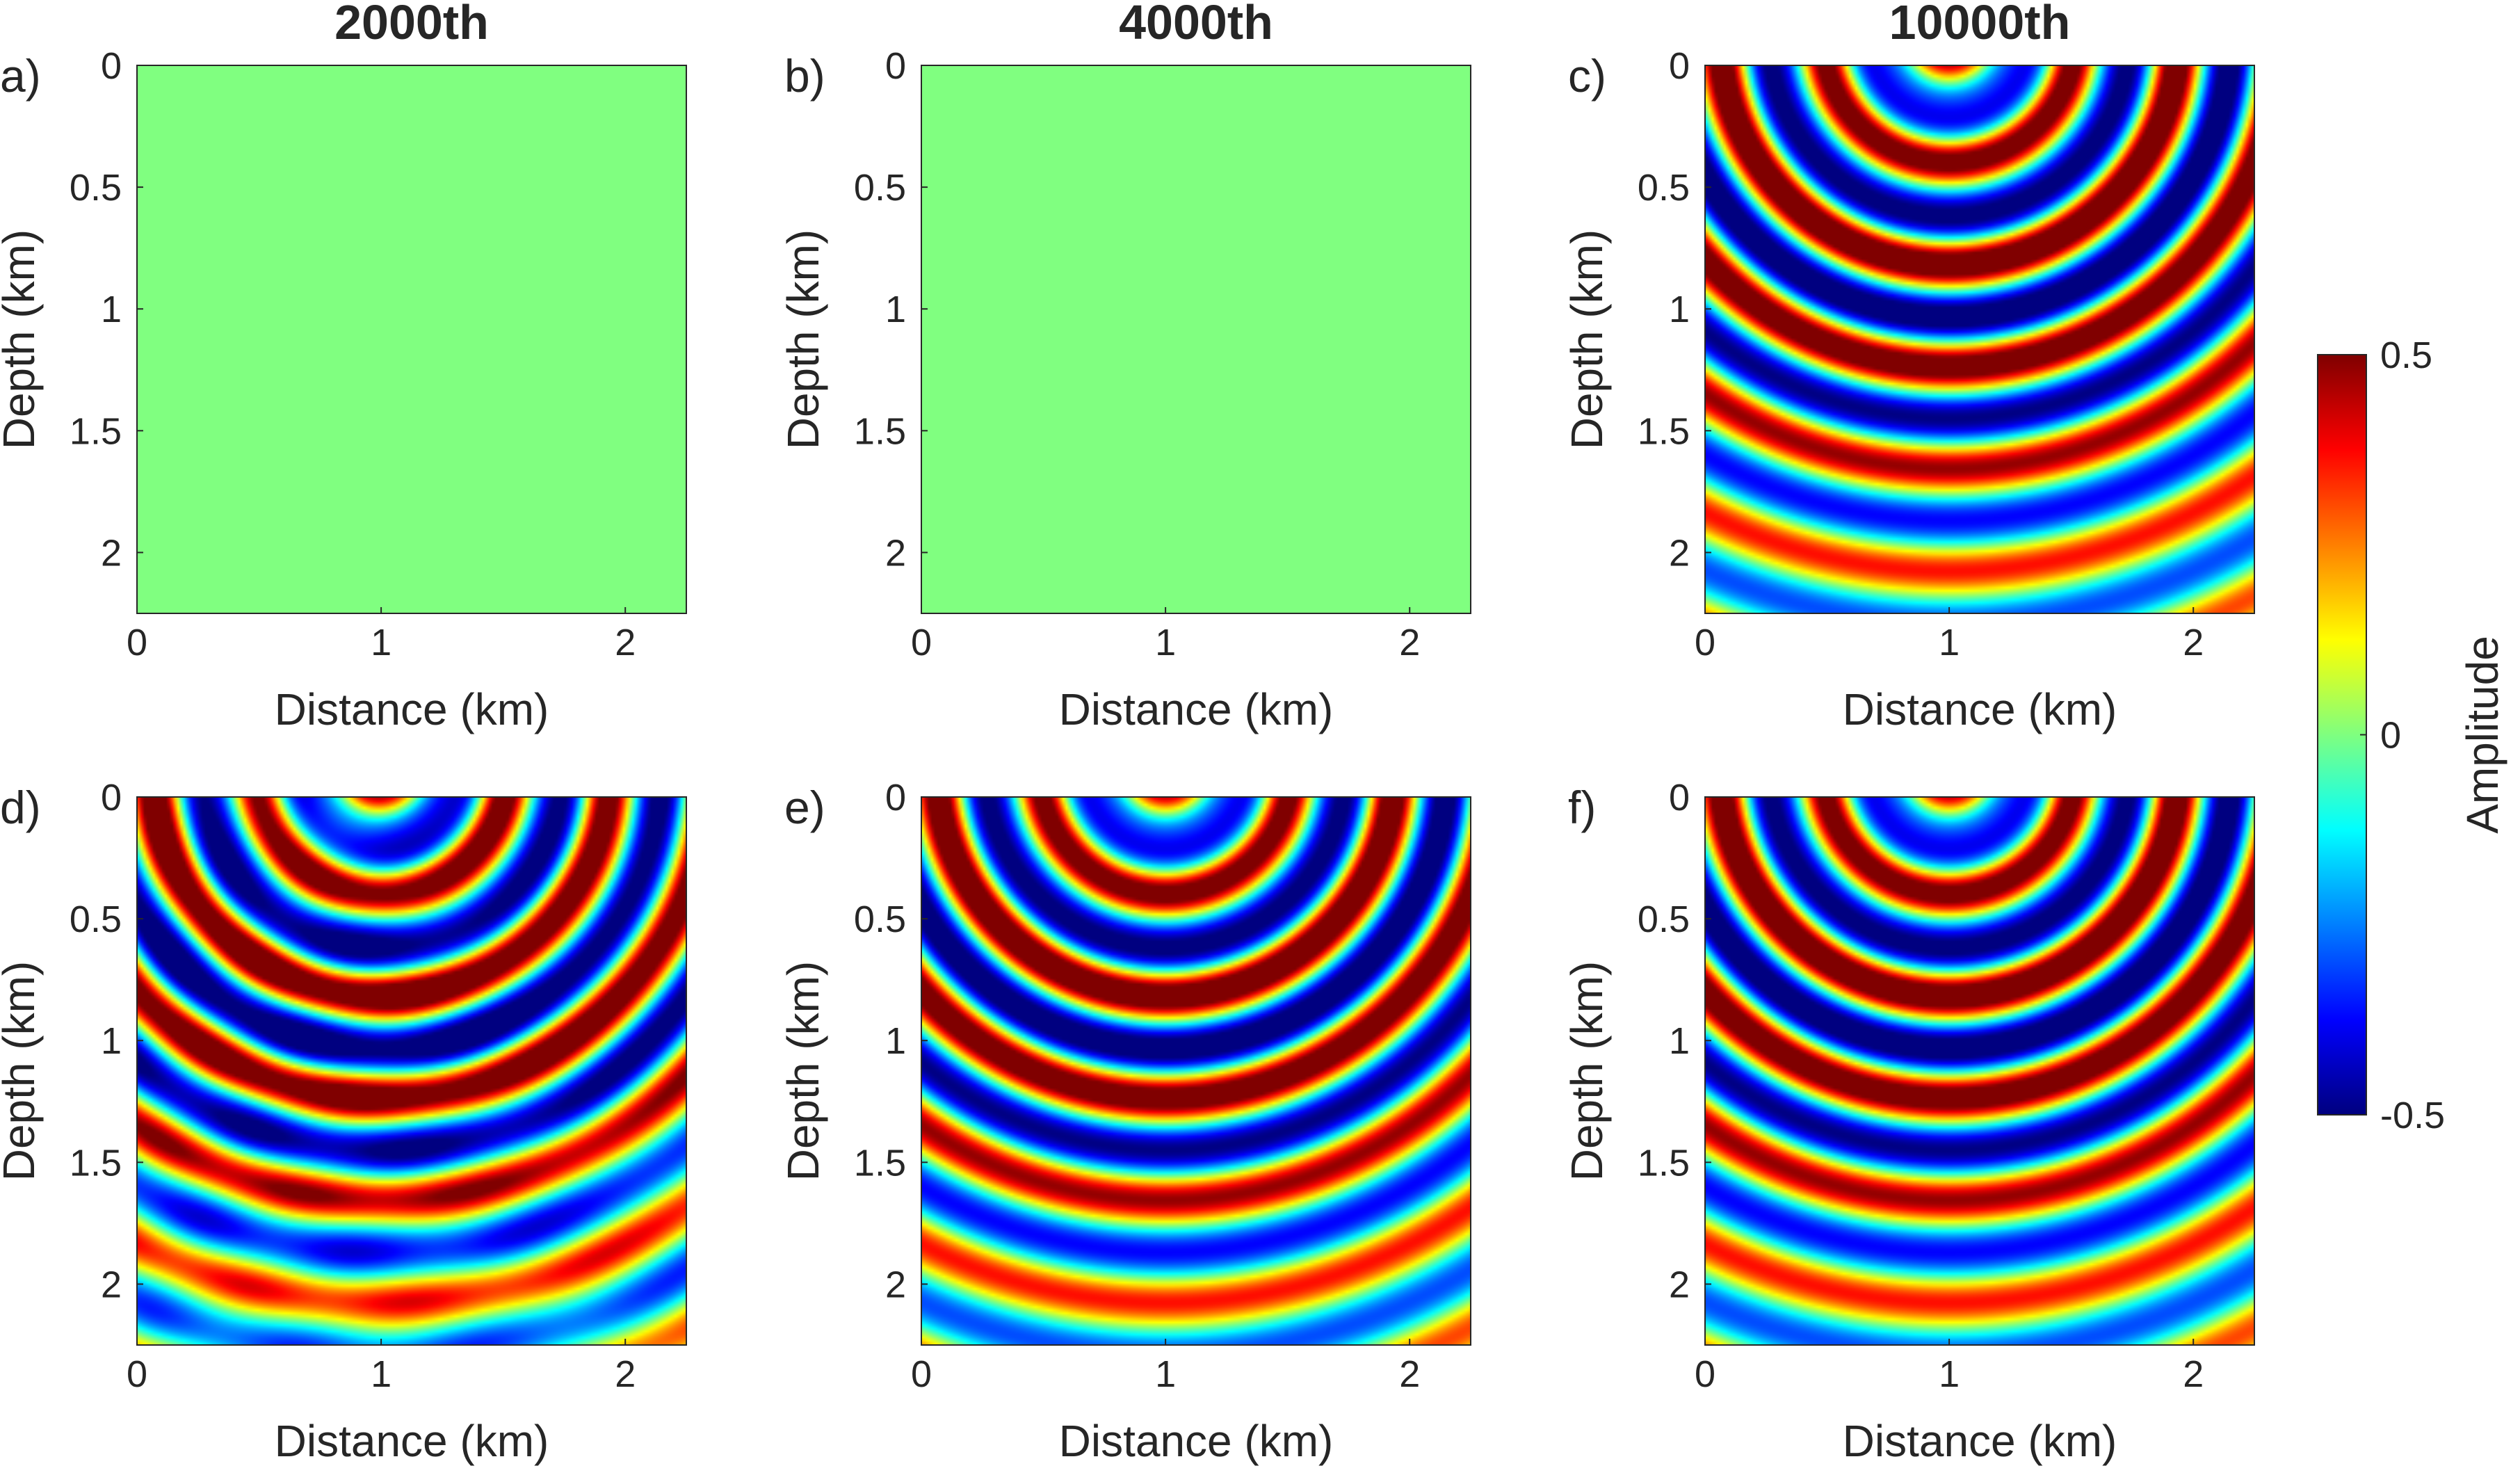  What do you see at coordinates (2412, 1116) in the screenshot?
I see `colorbar-tick-label: -0.5` at bounding box center [2412, 1116].